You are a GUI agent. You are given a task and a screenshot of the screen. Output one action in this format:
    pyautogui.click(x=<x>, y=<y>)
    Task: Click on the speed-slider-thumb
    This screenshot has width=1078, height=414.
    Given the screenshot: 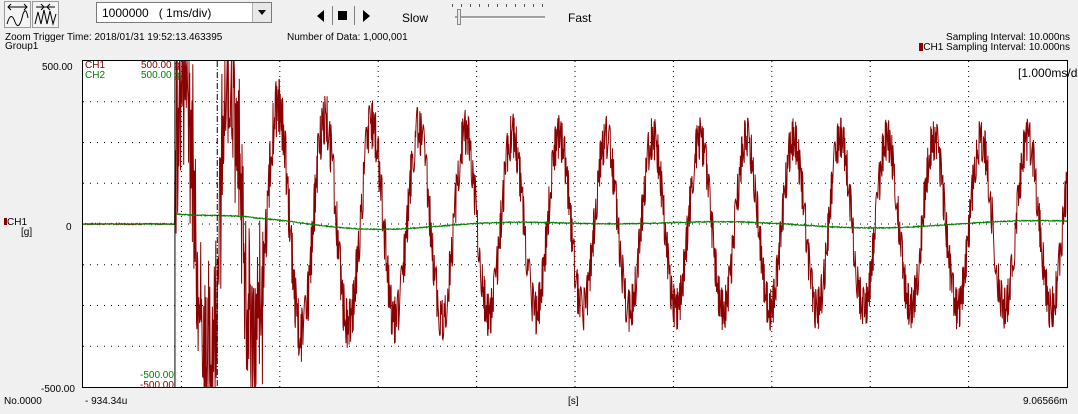 What is the action you would take?
    pyautogui.click(x=458, y=17)
    